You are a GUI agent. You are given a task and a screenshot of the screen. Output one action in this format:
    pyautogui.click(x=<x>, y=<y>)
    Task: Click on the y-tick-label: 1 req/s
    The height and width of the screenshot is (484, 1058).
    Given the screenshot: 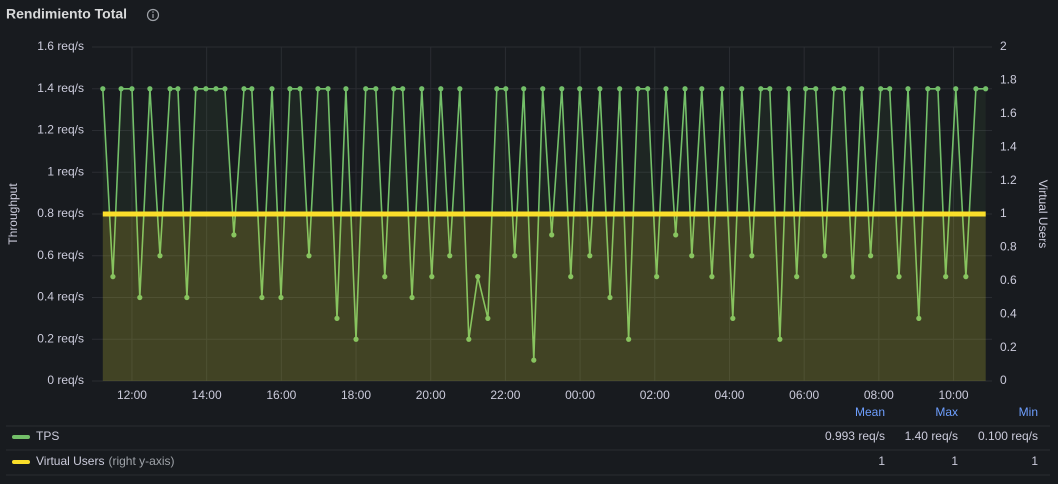 What is the action you would take?
    pyautogui.click(x=65, y=171)
    